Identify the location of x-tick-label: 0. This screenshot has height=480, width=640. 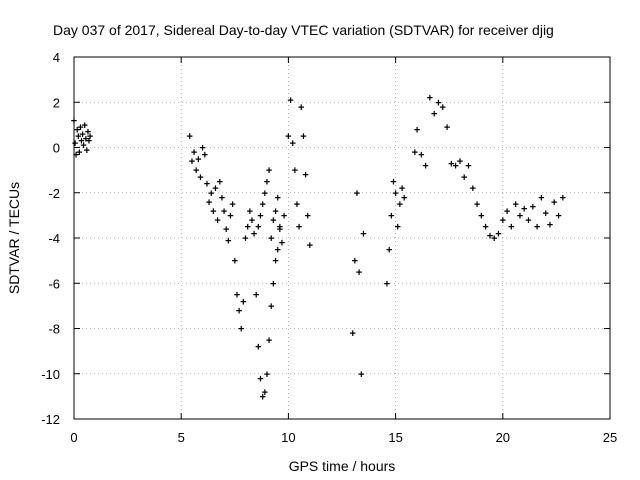
(73, 437).